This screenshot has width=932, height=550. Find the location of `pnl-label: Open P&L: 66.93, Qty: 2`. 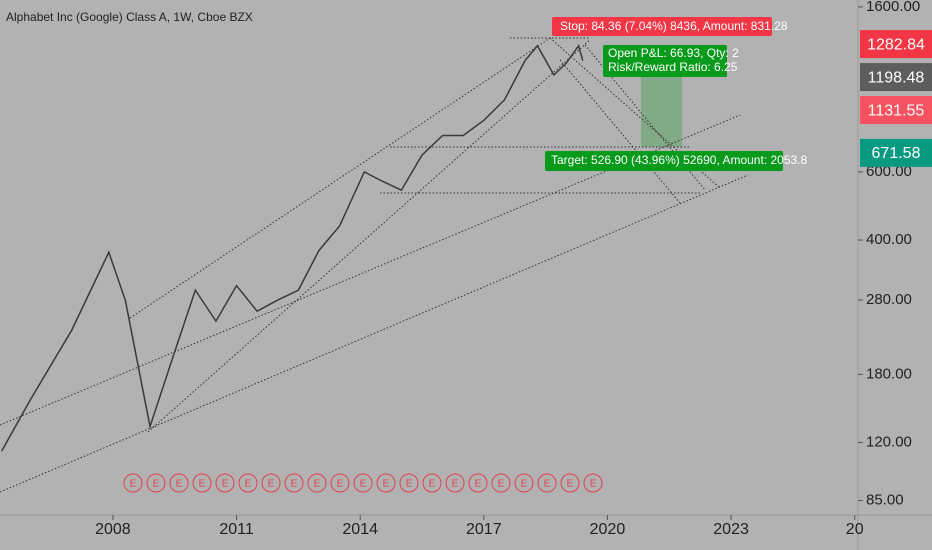

pnl-label: Open P&L: 66.93, Qty: 2 is located at coordinates (673, 53).